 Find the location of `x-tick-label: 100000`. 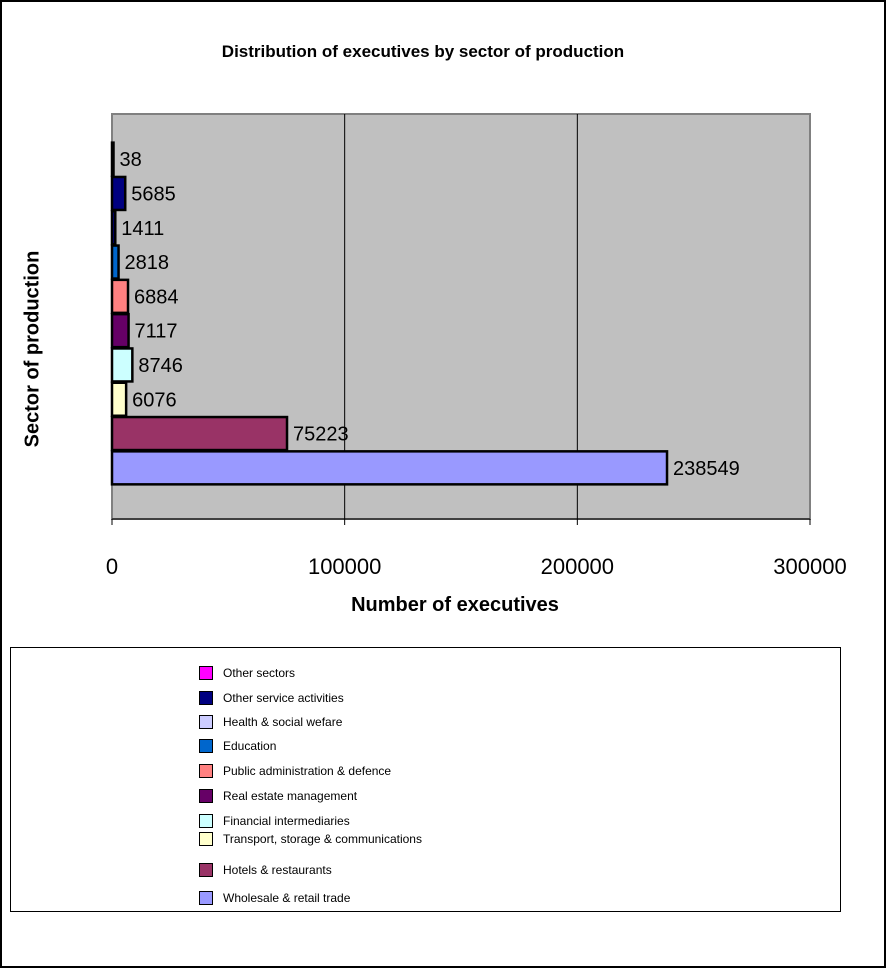

x-tick-label: 100000 is located at coordinates (344, 566).